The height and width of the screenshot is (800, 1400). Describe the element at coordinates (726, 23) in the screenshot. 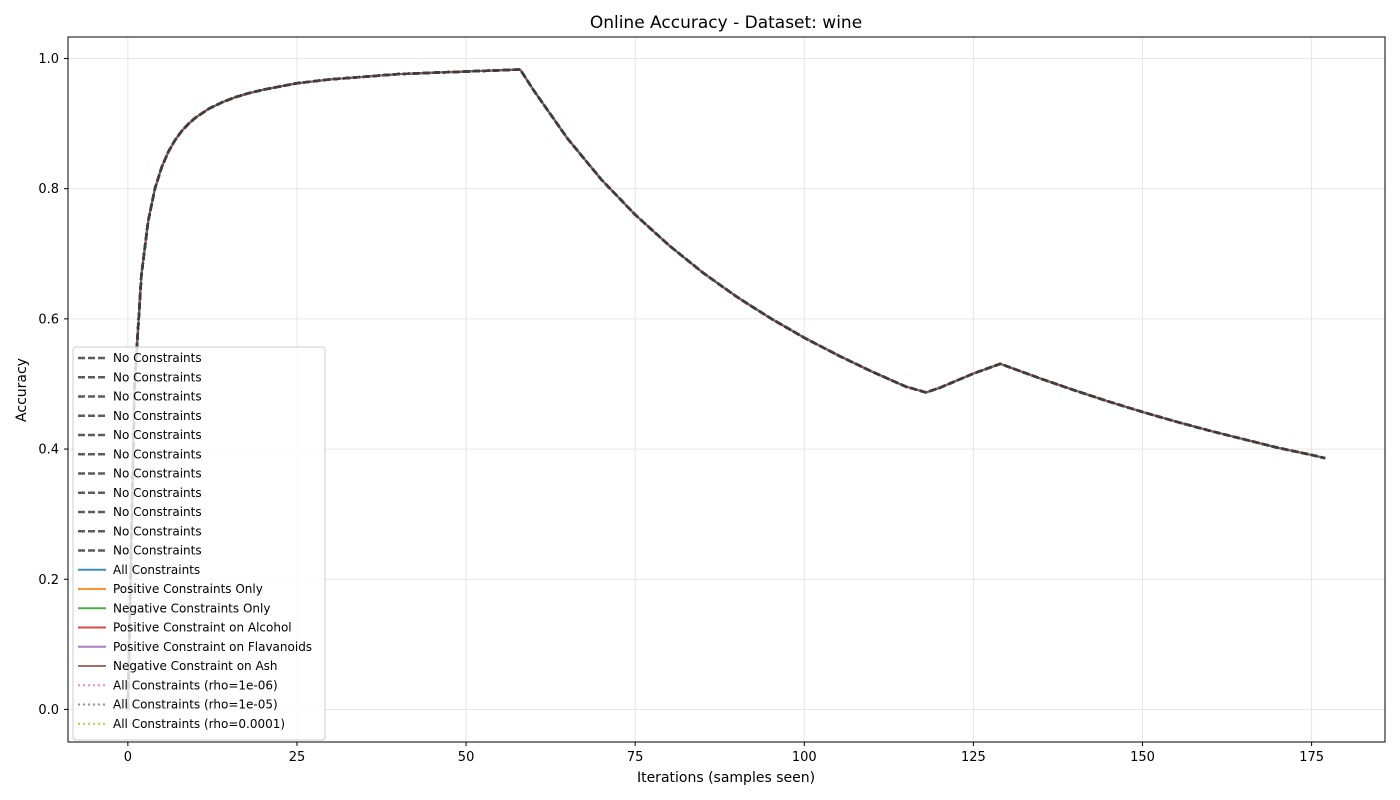

I see `chart-title: Online Accuracy - Dataset: wine` at that location.